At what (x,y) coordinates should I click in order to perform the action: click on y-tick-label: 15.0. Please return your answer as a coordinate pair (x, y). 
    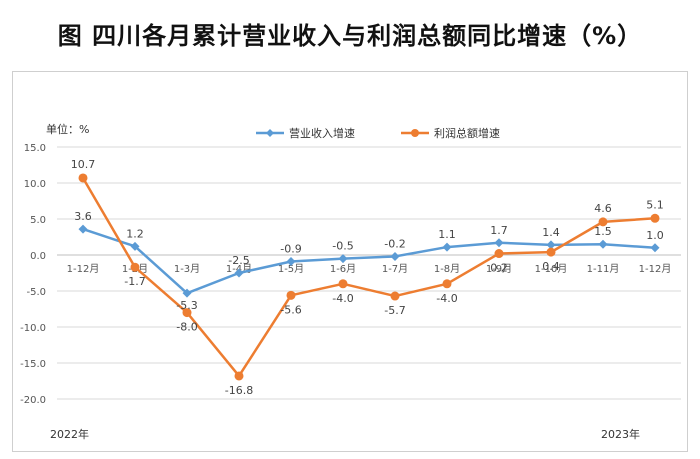
    Looking at the image, I should click on (35, 148).